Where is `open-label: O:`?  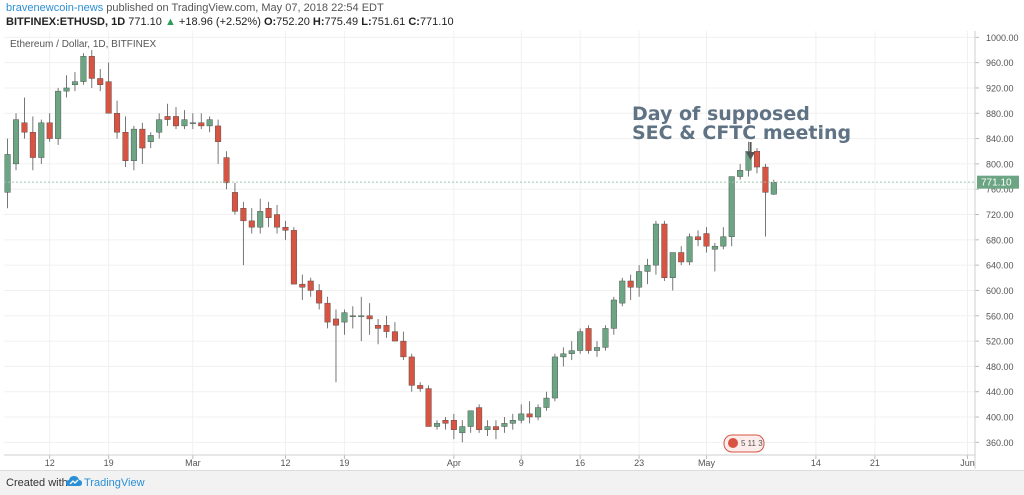
open-label: O: is located at coordinates (270, 22).